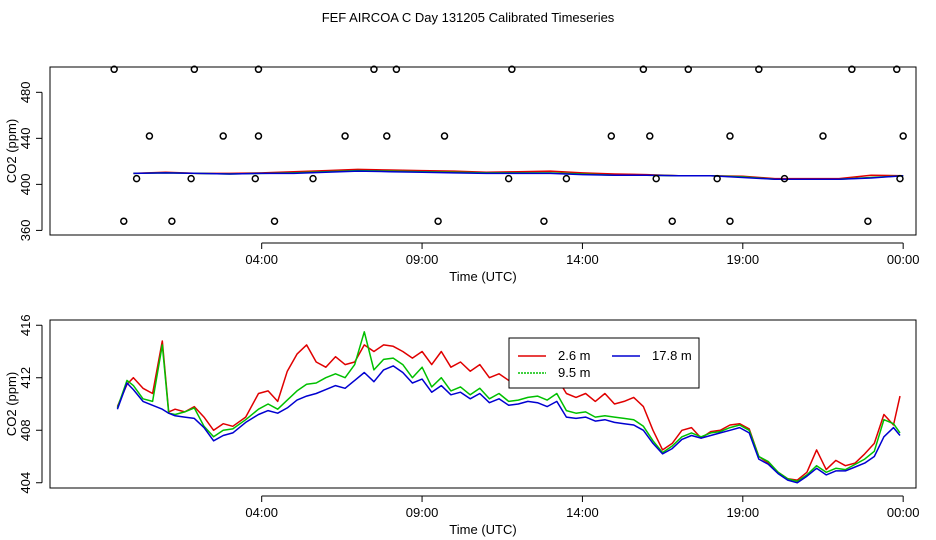  I want to click on bottom-x-axis: 04:00 09:00 14:00 19:00 00:00, so click(582, 507).